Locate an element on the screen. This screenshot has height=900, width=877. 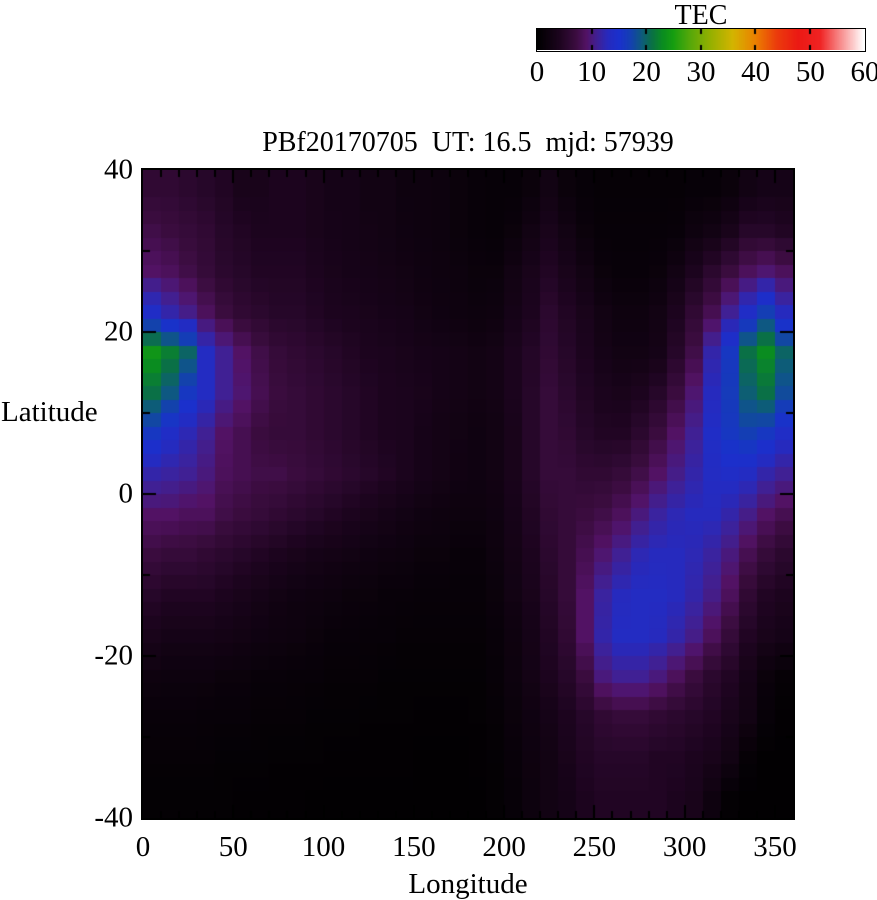
colorbar-tick-label: 20 is located at coordinates (646, 72).